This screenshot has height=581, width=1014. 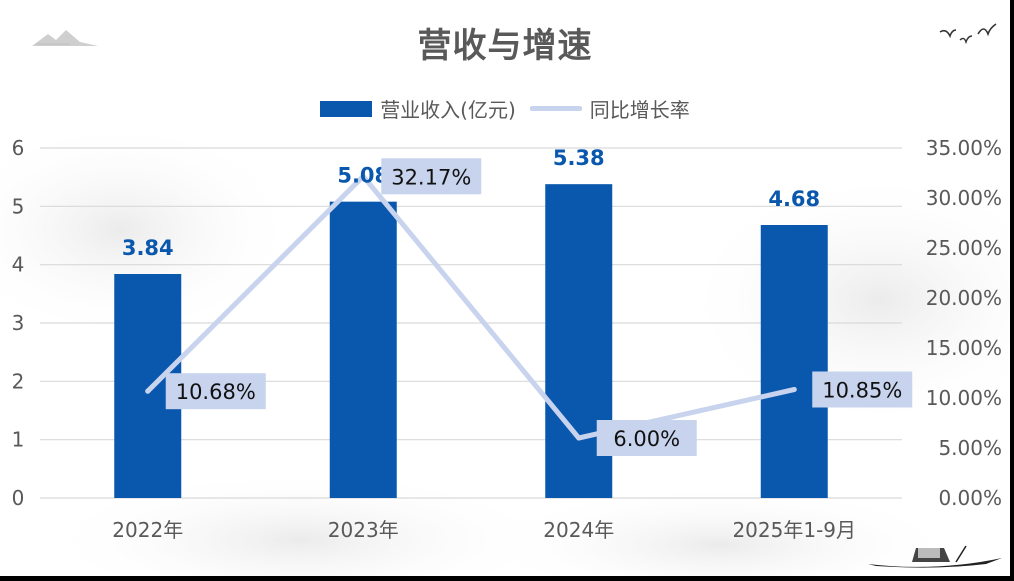 I want to click on legend: 营业收入(亿元) 同比增长率, so click(x=505, y=108).